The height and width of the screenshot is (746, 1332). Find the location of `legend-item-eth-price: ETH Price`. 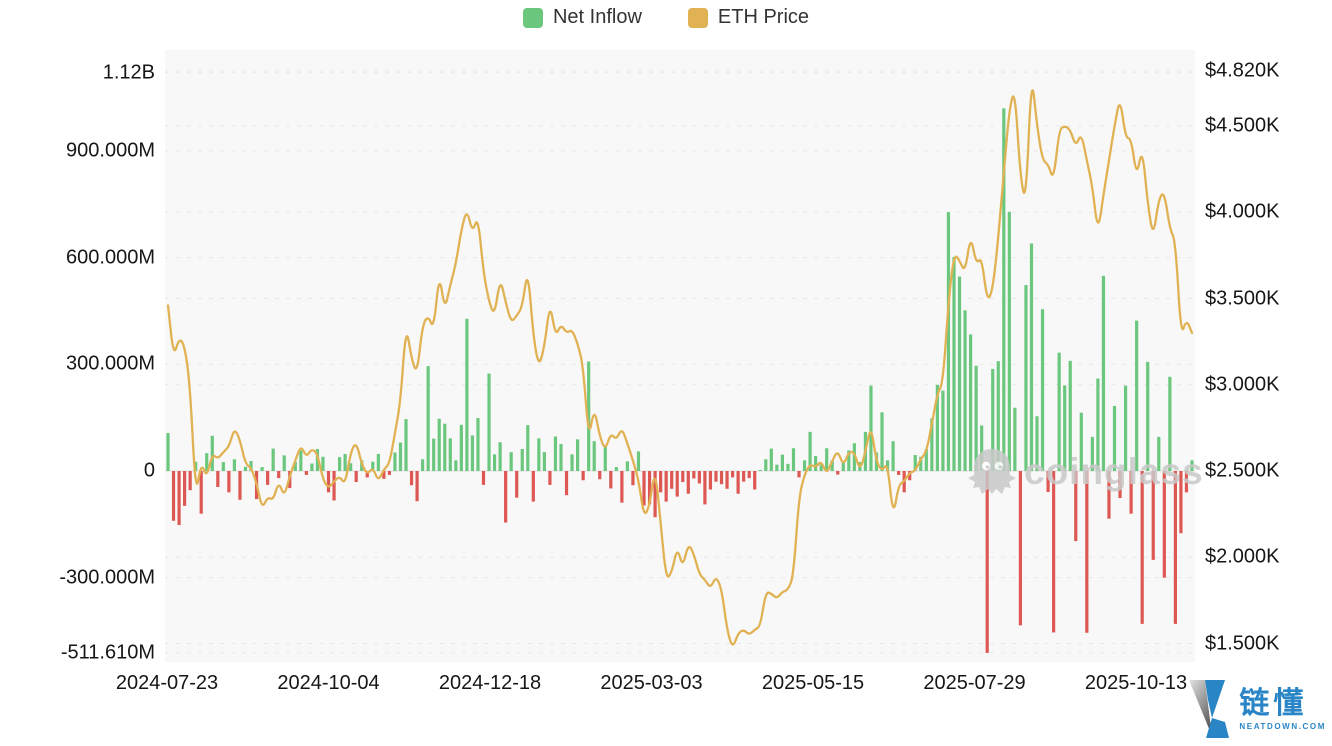

legend-item-eth-price: ETH Price is located at coordinates (748, 17).